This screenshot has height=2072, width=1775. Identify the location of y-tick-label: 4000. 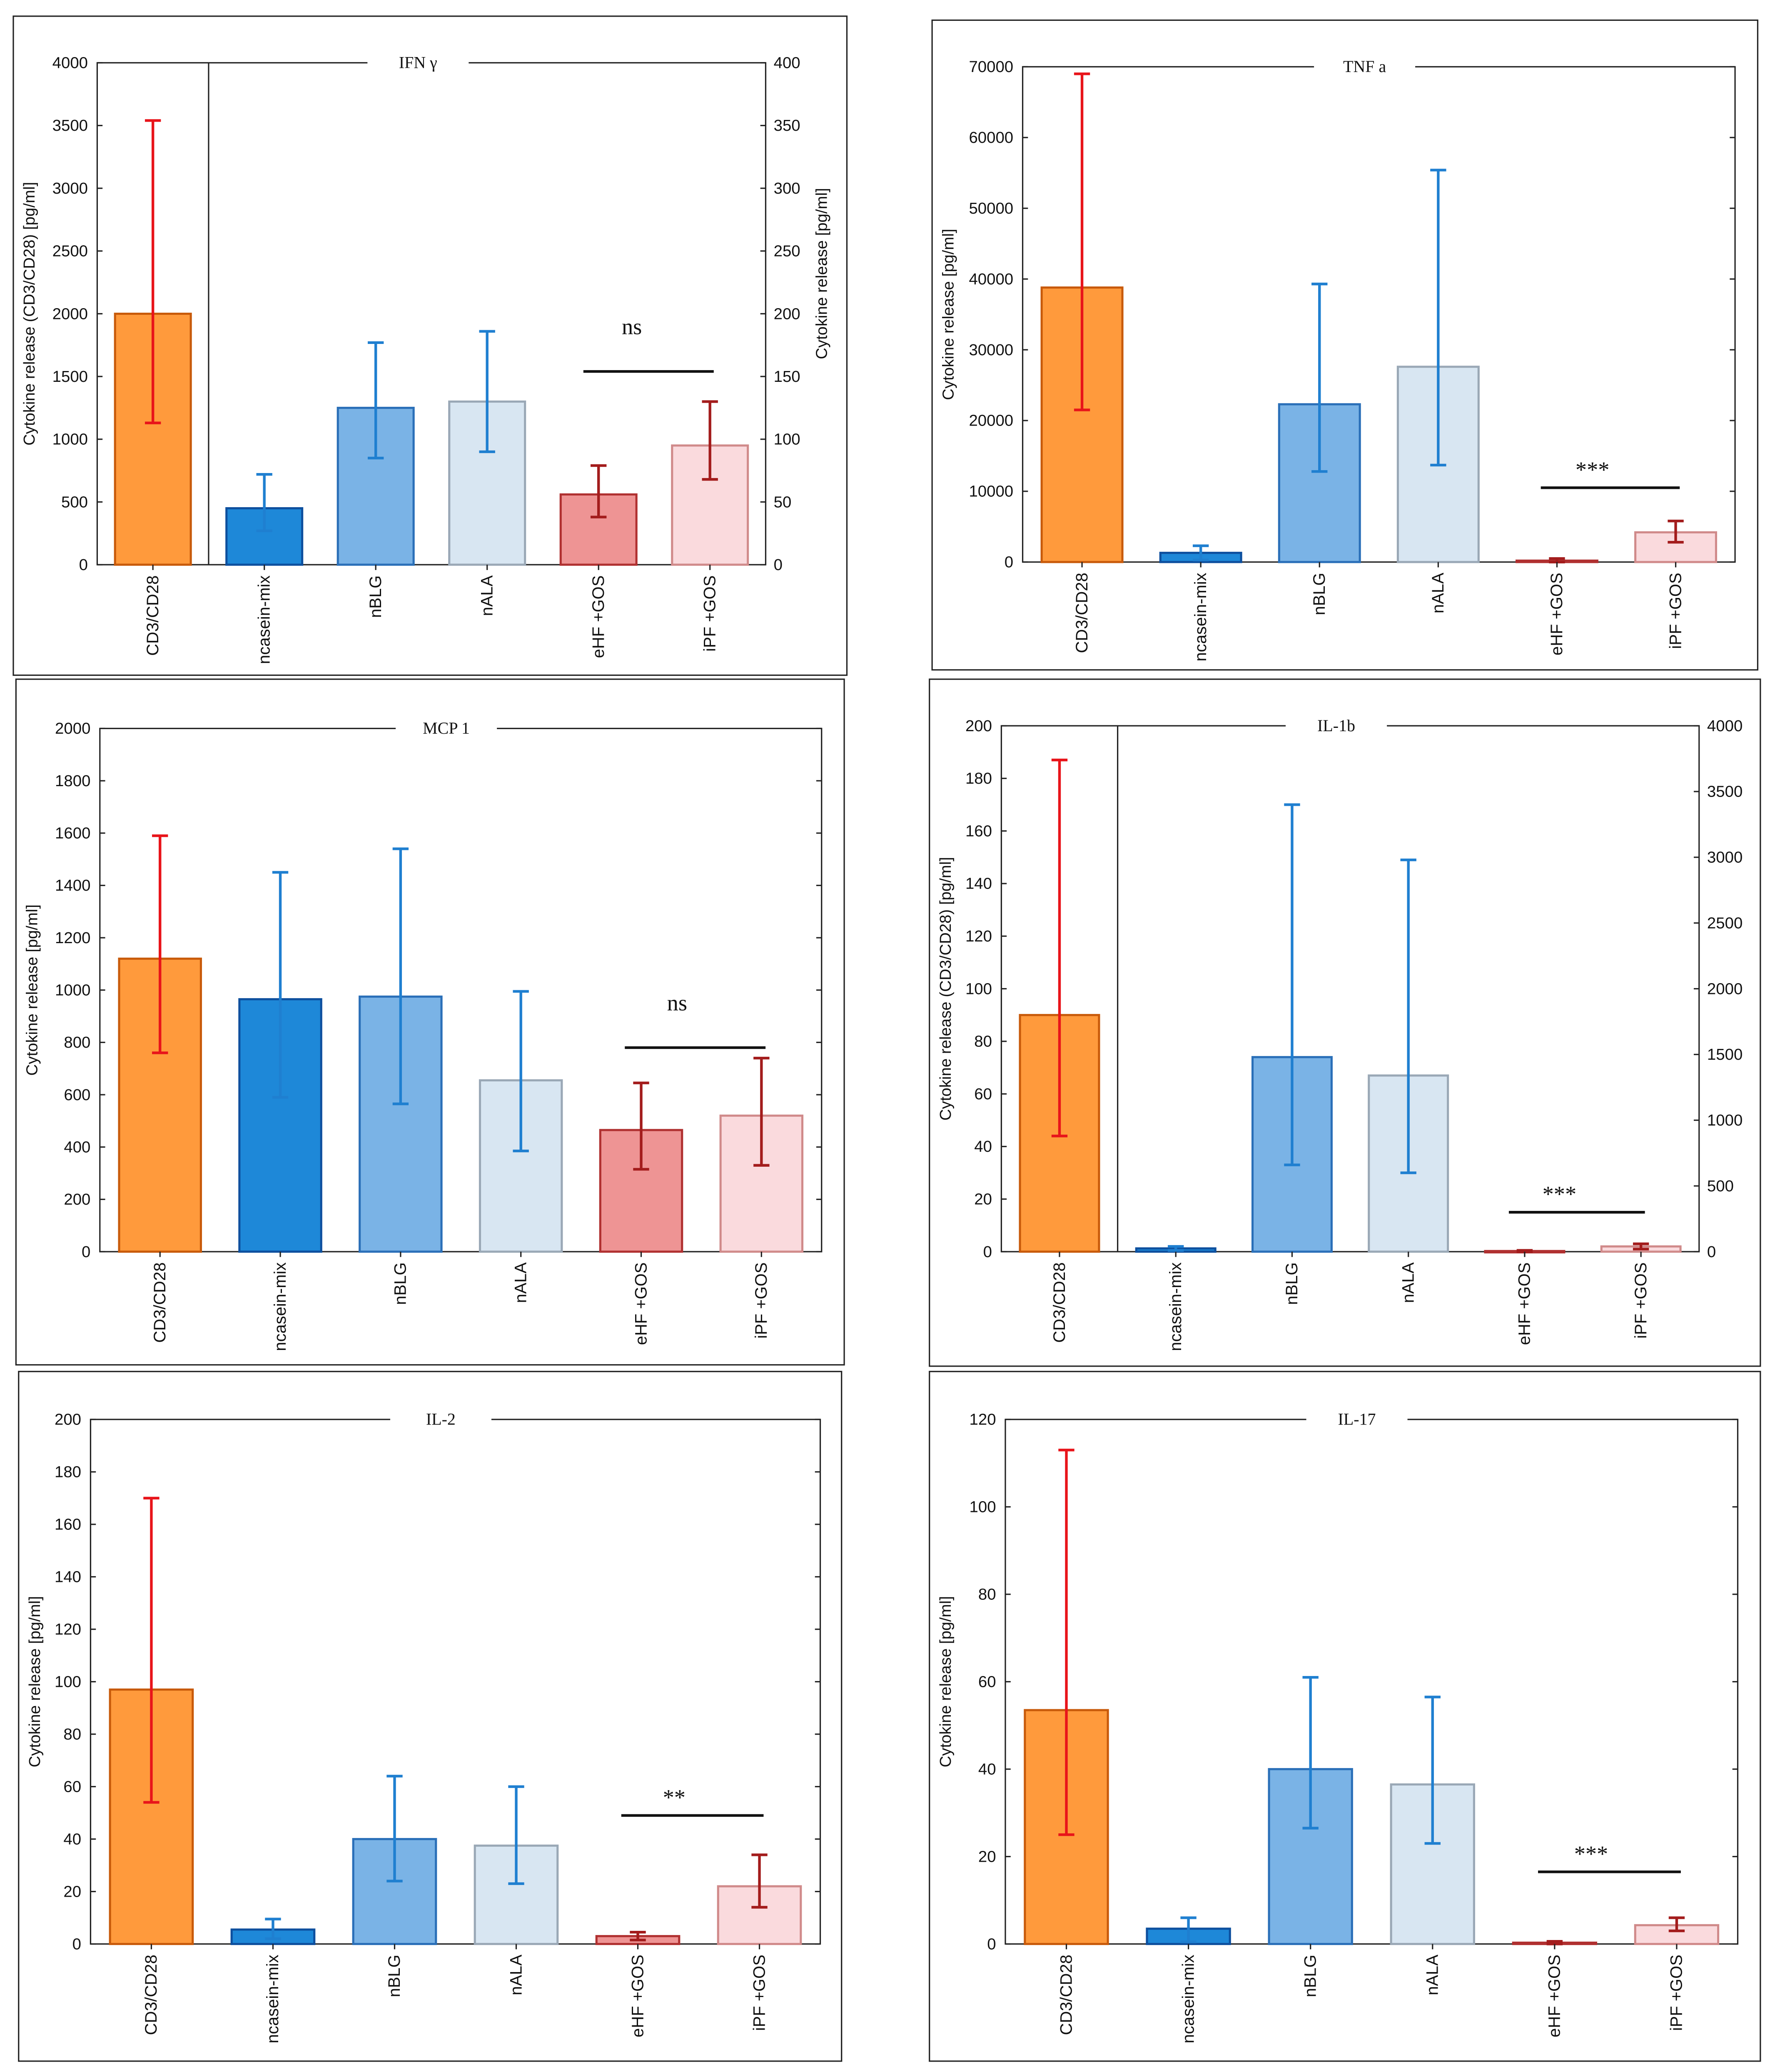
(70, 63).